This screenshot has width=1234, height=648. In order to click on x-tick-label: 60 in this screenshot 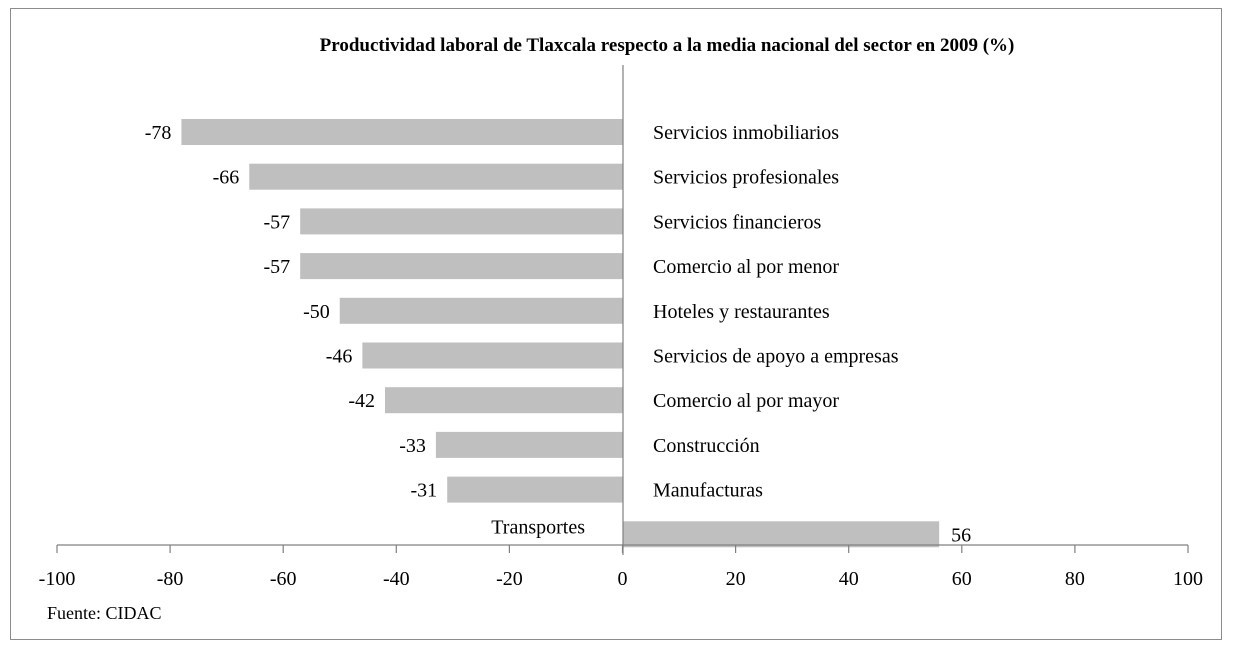, I will do `click(962, 579)`.